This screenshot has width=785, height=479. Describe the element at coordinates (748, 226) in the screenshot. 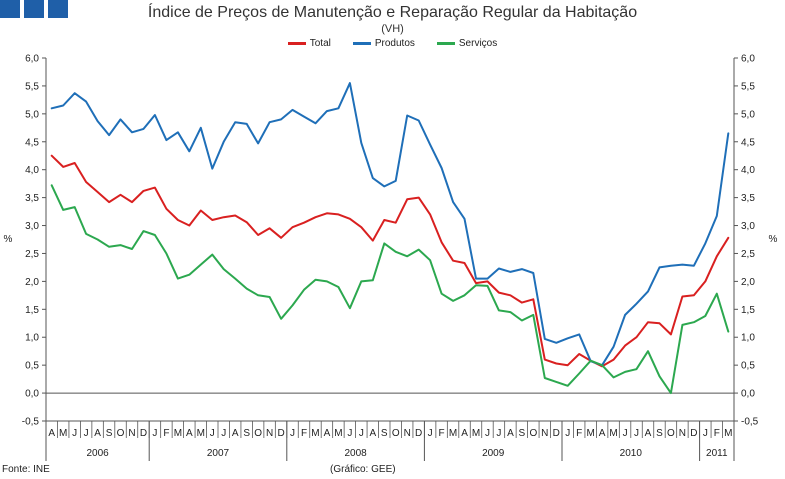

I see `y-tick-label-right: 3,0` at that location.